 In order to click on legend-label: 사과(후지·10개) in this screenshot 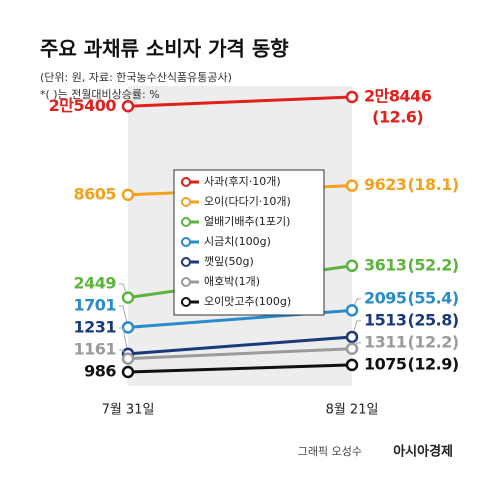, I will do `click(242, 181)`.